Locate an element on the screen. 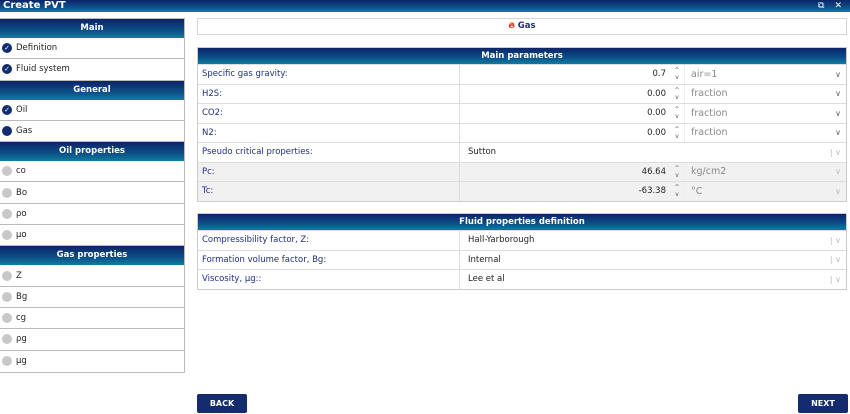  sidebar-item: ρg is located at coordinates (92, 340).